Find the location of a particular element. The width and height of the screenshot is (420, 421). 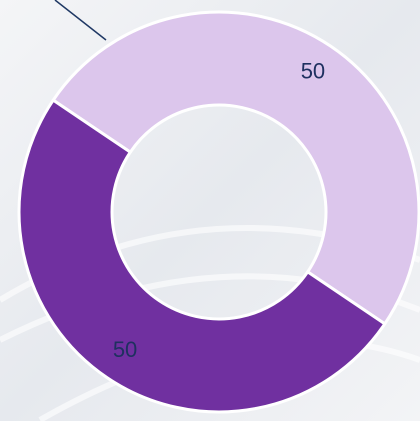

leader-line is located at coordinates (80, 20).